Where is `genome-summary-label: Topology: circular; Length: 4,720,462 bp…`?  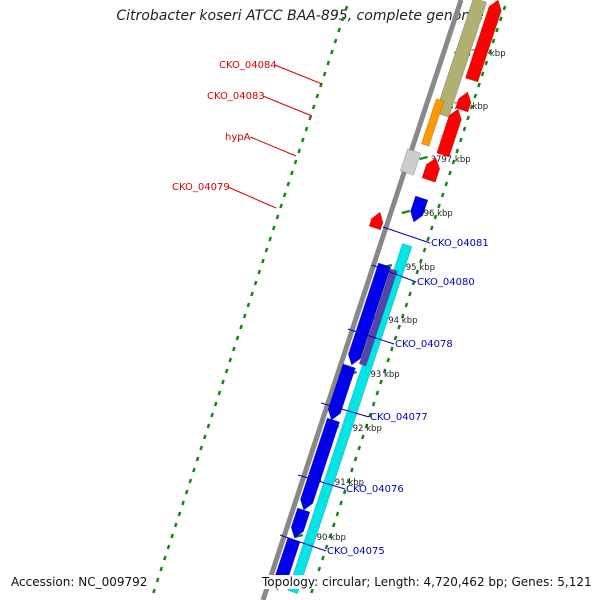 genome-summary-label: Topology: circular; Length: 4,720,462 bp… is located at coordinates (427, 582).